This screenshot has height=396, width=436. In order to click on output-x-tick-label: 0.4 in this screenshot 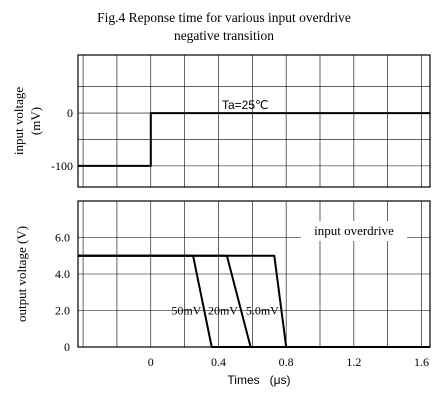, I will do `click(218, 362)`.